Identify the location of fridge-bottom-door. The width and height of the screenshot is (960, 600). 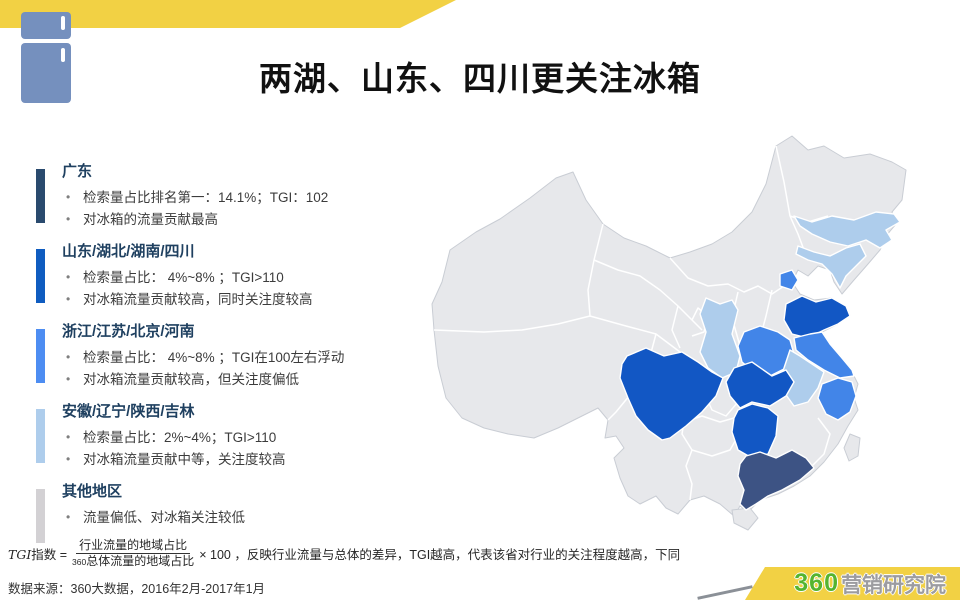
(46, 73).